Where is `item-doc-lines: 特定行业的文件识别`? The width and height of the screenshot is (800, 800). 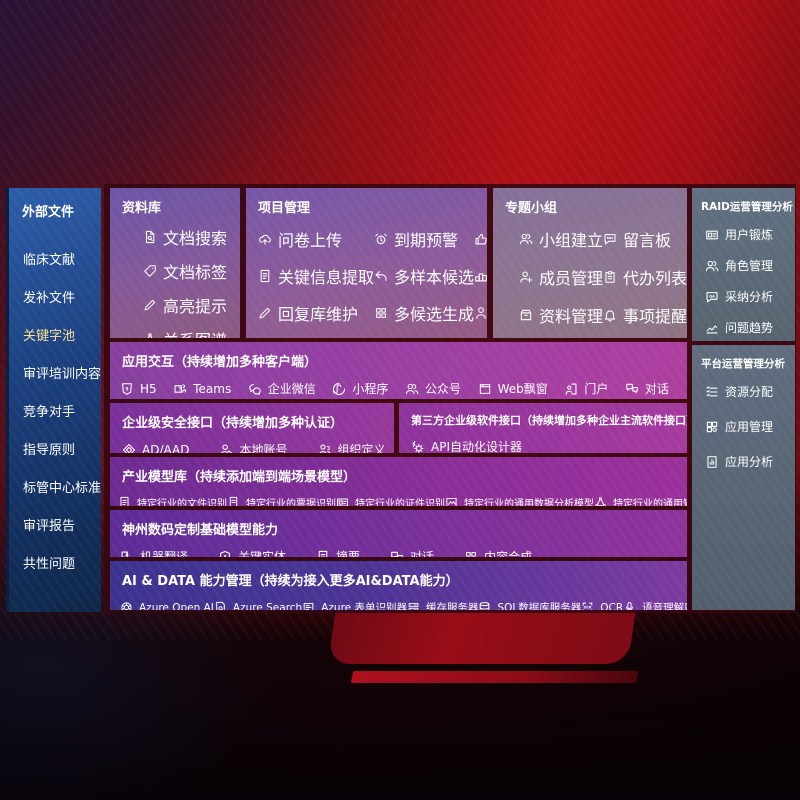 item-doc-lines: 特定行业的文件识别 is located at coordinates (172, 500).